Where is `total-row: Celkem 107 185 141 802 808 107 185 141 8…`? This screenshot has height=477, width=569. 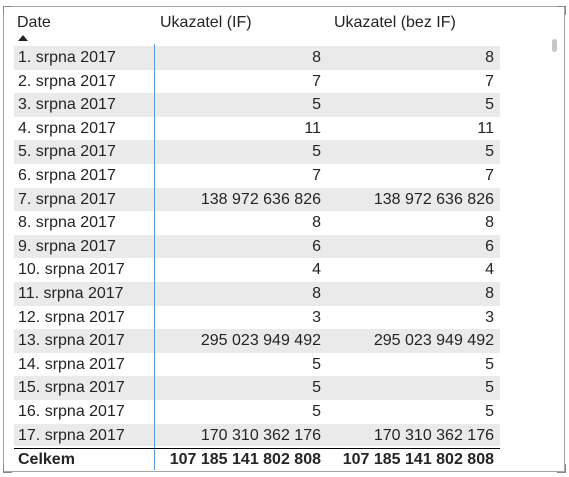 total-row: Celkem 107 185 141 802 808 107 185 141 8… is located at coordinates (257, 459).